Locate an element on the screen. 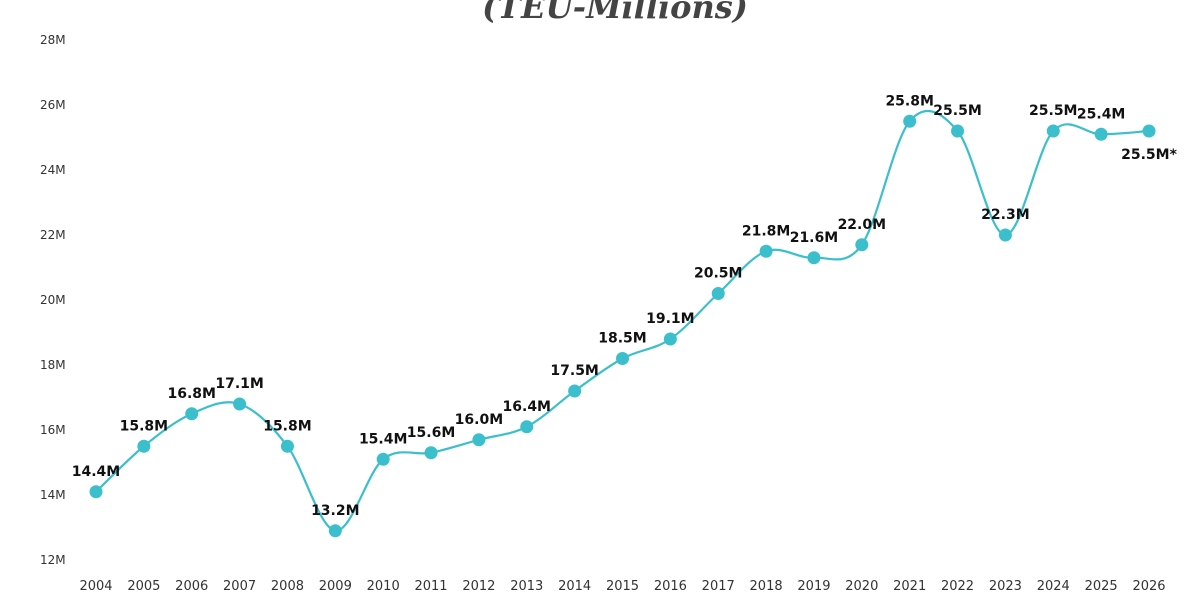 The image size is (1200, 600). y-tick-label: 20M is located at coordinates (53, 300).